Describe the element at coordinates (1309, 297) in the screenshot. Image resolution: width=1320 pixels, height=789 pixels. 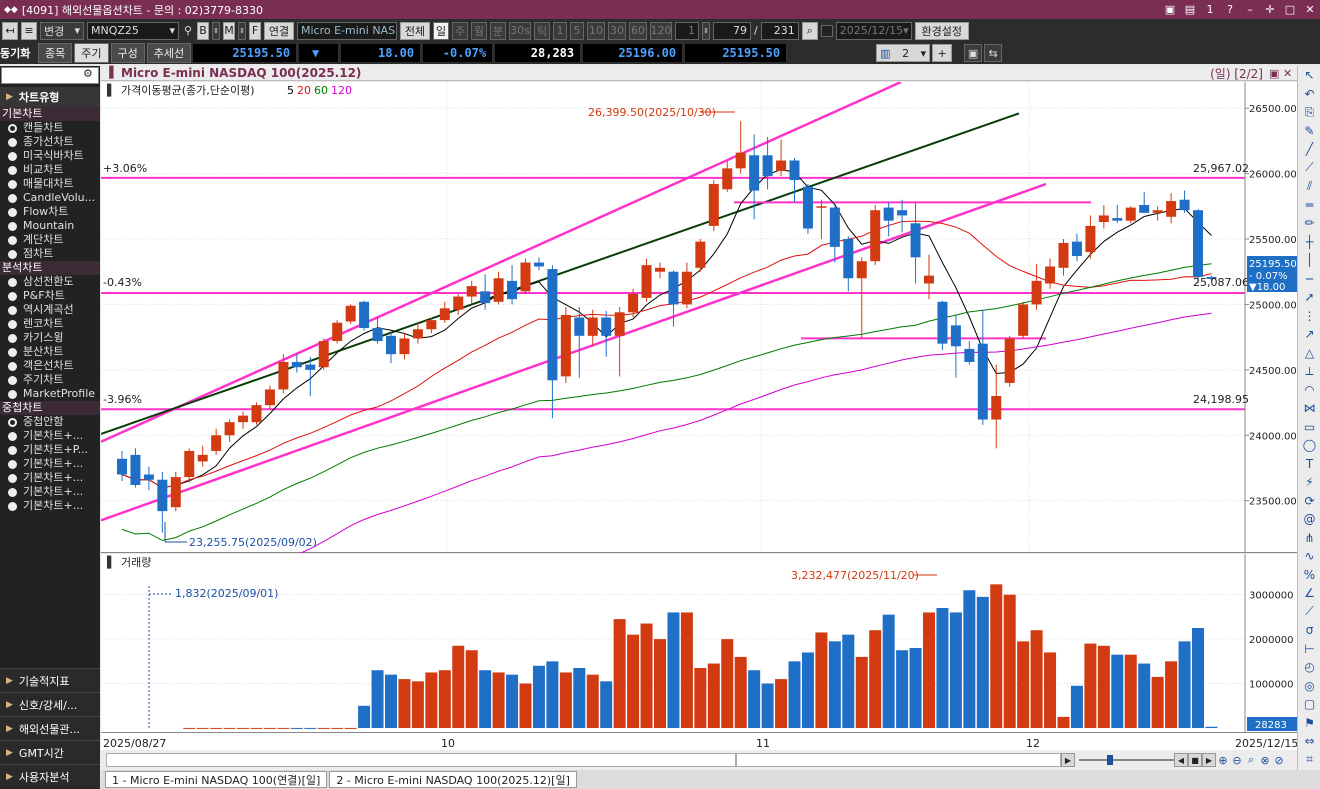
I see `arrow-tool-icon: ➚` at that location.